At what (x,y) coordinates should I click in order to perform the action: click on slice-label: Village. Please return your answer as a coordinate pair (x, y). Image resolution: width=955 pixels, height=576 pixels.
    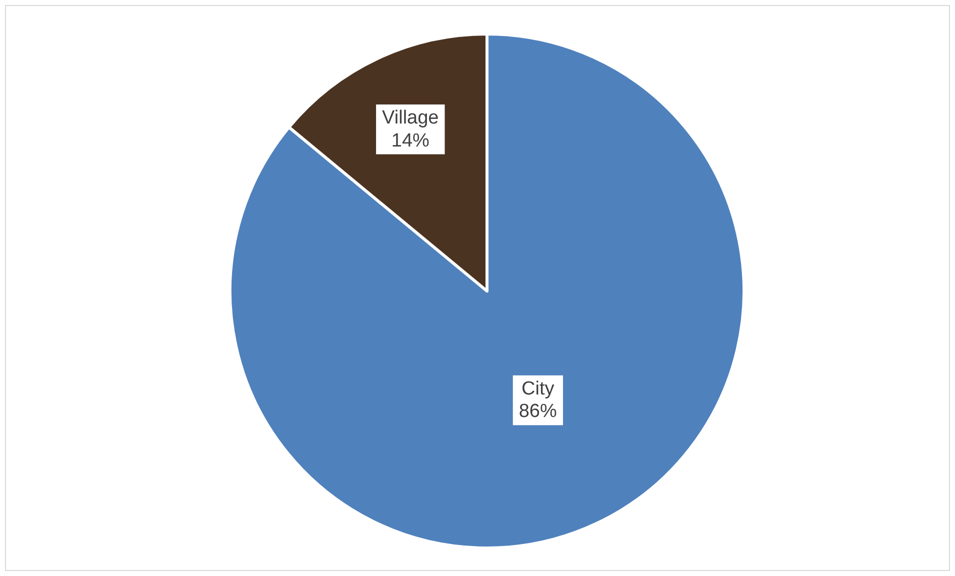
    Looking at the image, I should click on (410, 117).